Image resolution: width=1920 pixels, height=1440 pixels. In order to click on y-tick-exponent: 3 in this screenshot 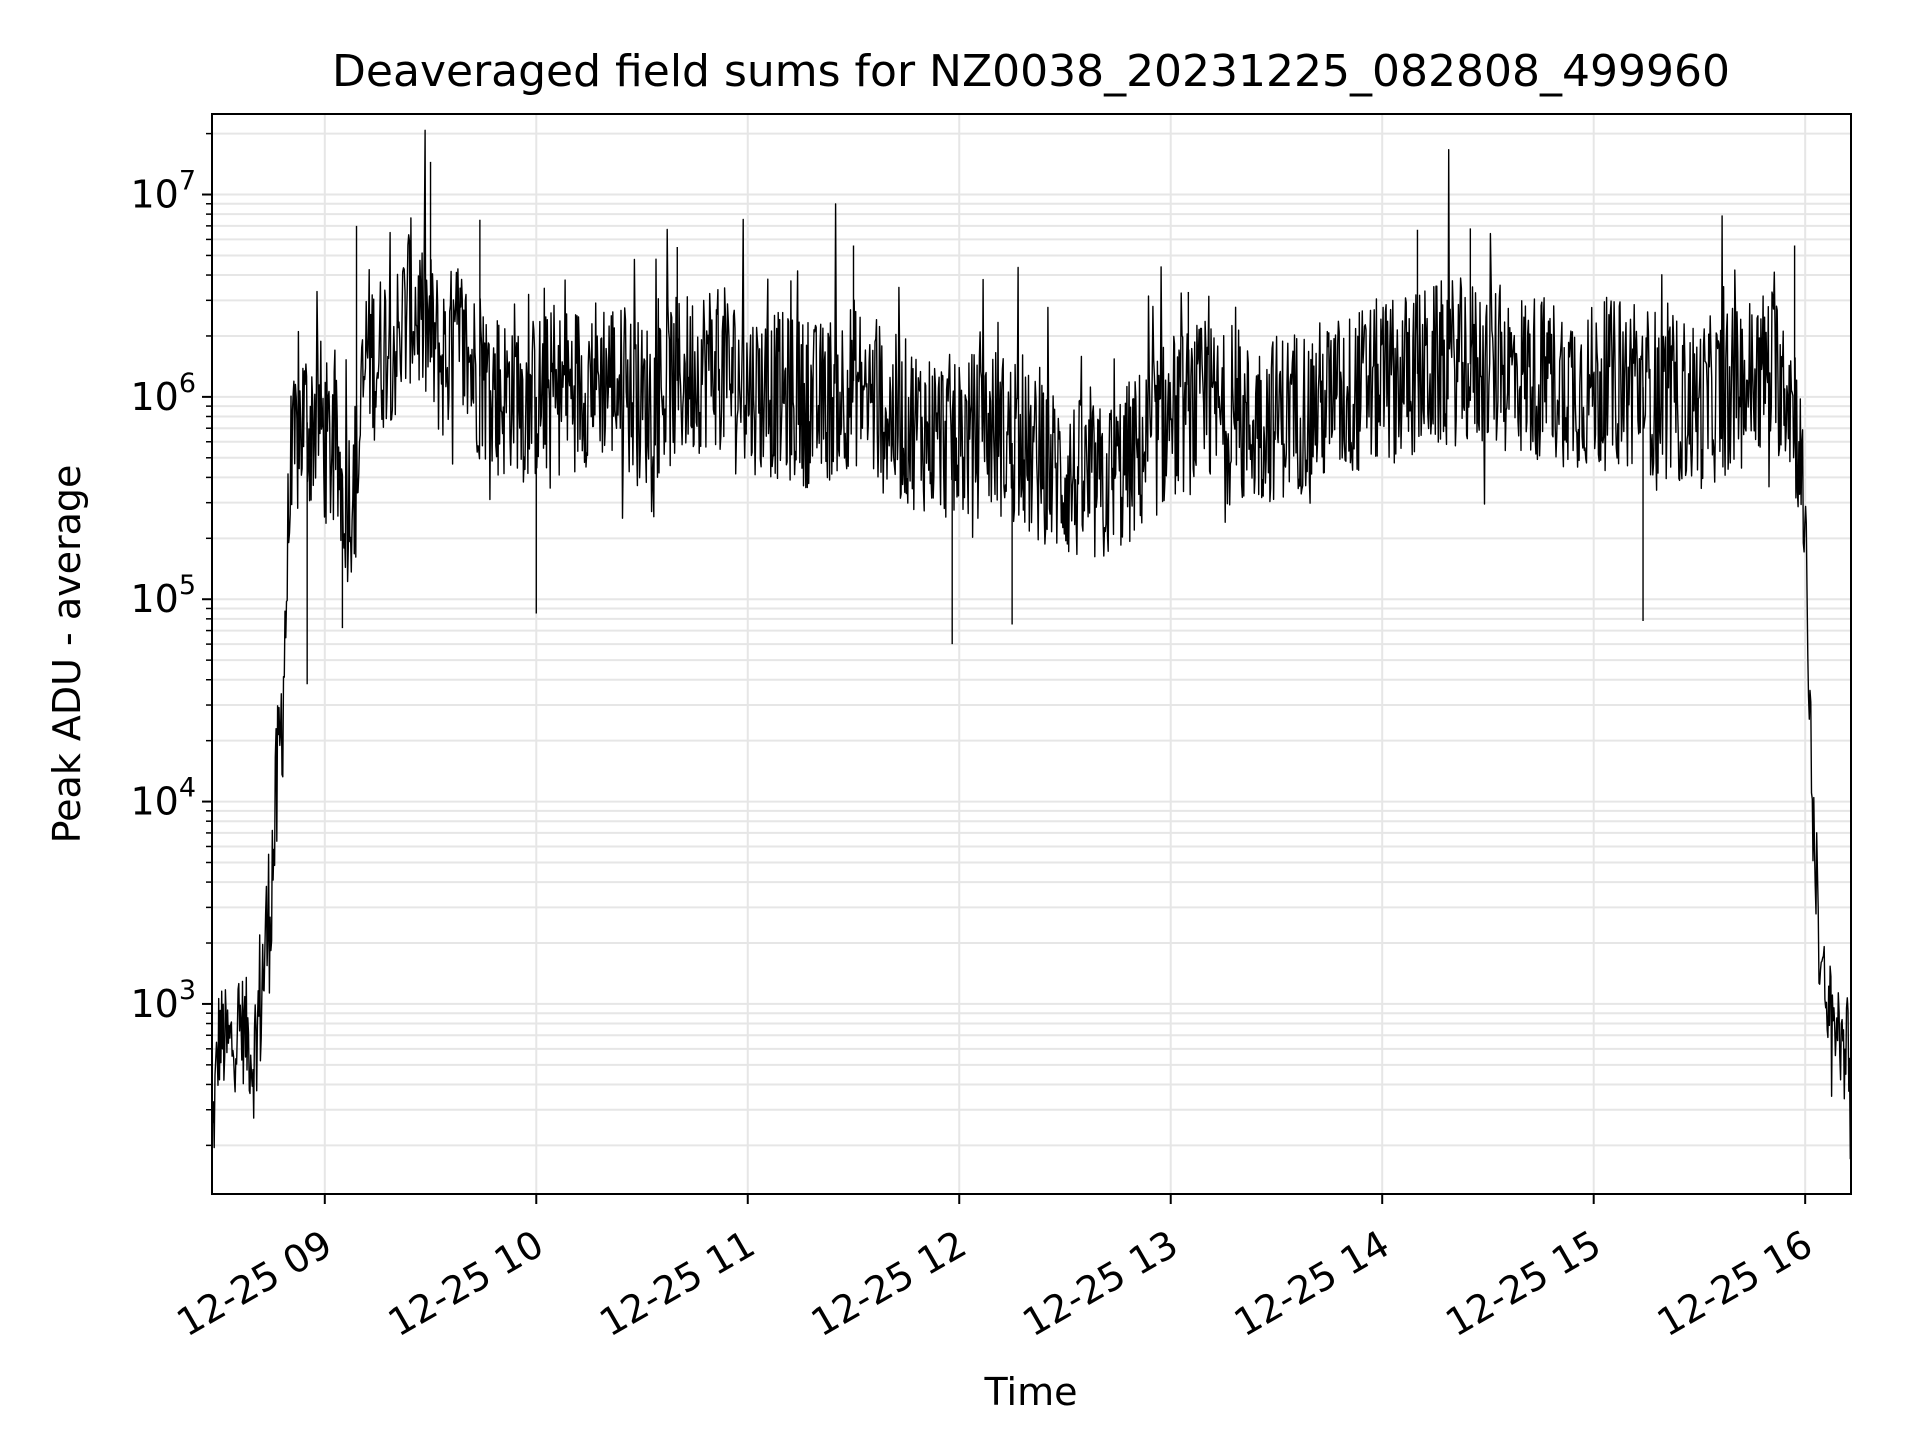, I will do `click(187, 990)`.